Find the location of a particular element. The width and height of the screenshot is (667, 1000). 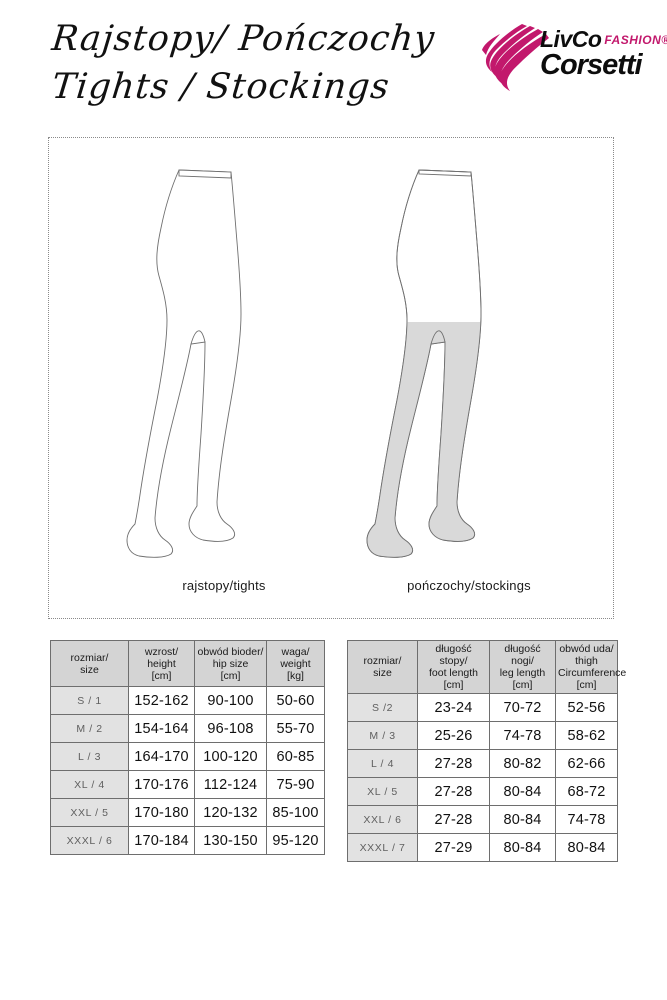

size-cell: L / 4 is located at coordinates (382, 763).